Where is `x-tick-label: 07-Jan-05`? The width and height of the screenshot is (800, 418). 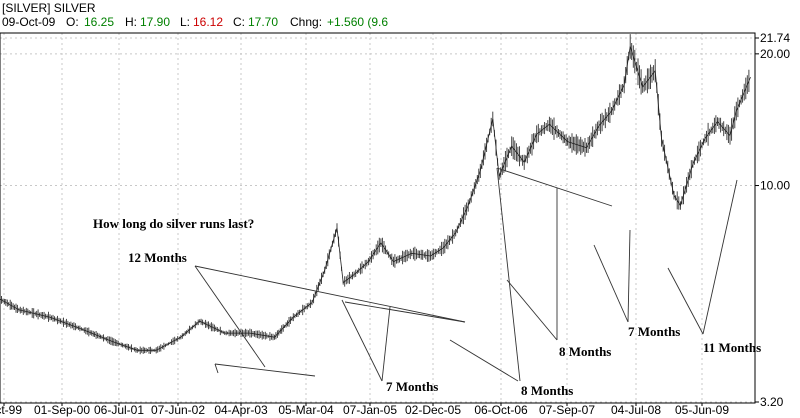
x-tick-label: 07-Jan-05 is located at coordinates (370, 410).